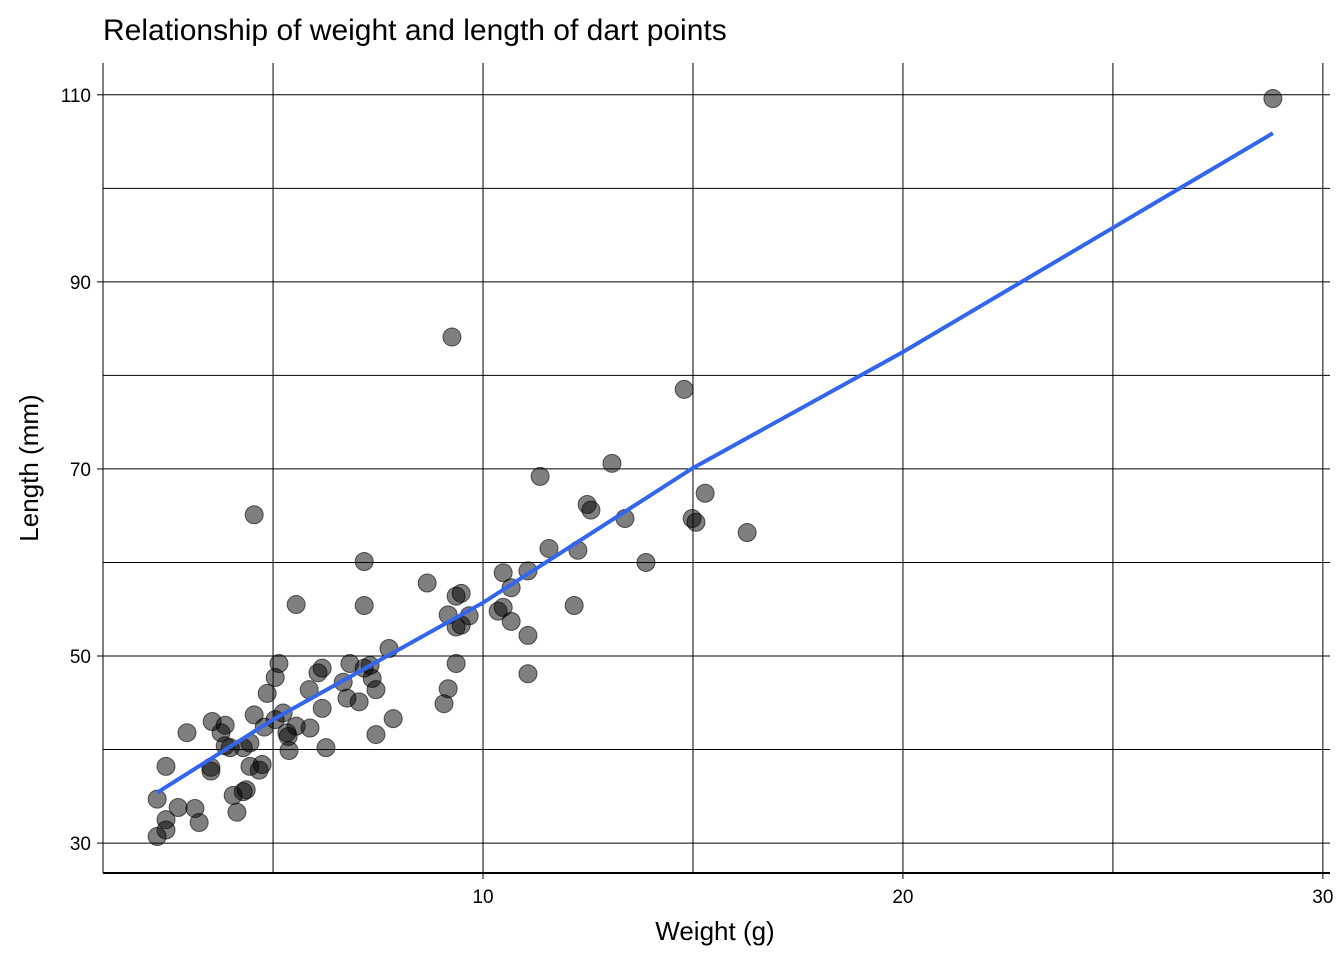  I want to click on y-axis-label: Length (mm), so click(29, 467).